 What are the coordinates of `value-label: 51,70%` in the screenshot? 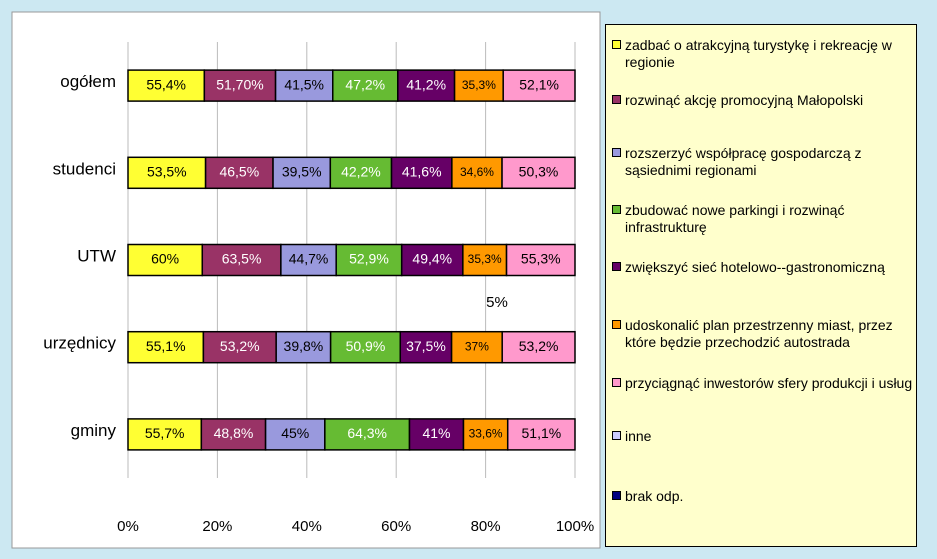 It's located at (239, 84).